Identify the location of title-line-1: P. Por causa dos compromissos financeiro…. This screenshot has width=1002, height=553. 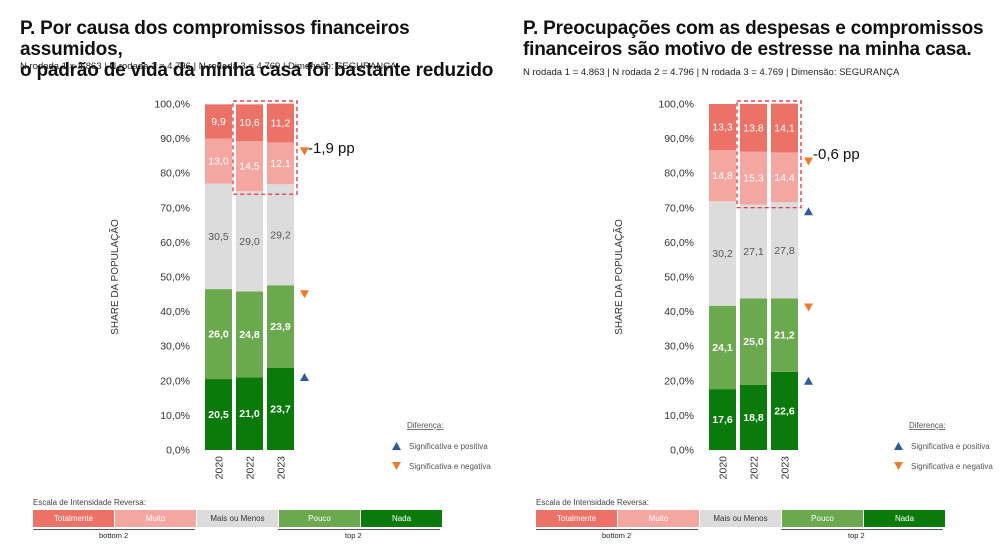
(215, 39).